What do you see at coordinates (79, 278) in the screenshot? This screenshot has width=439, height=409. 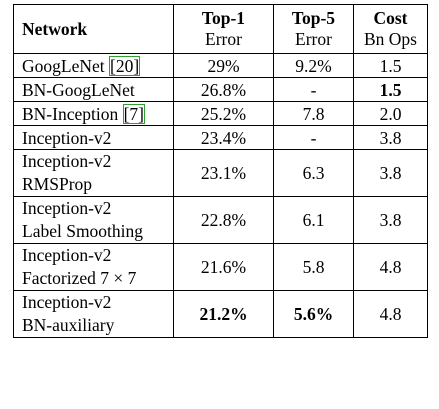 I see `network-variant: Factorized 7 × 7` at bounding box center [79, 278].